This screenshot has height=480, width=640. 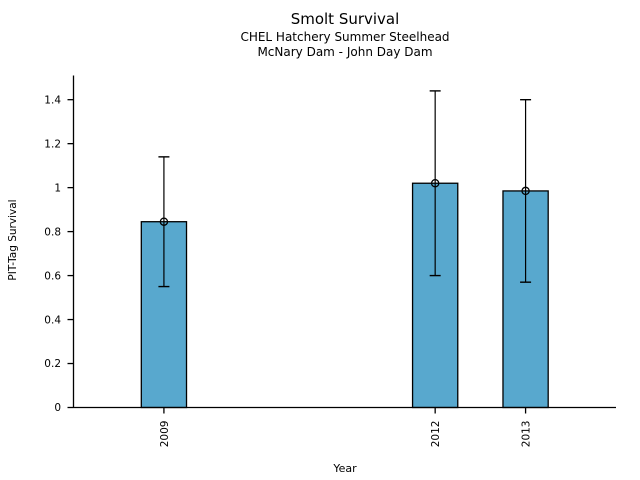 I want to click on x-tick-label: 2012, so click(x=436, y=434).